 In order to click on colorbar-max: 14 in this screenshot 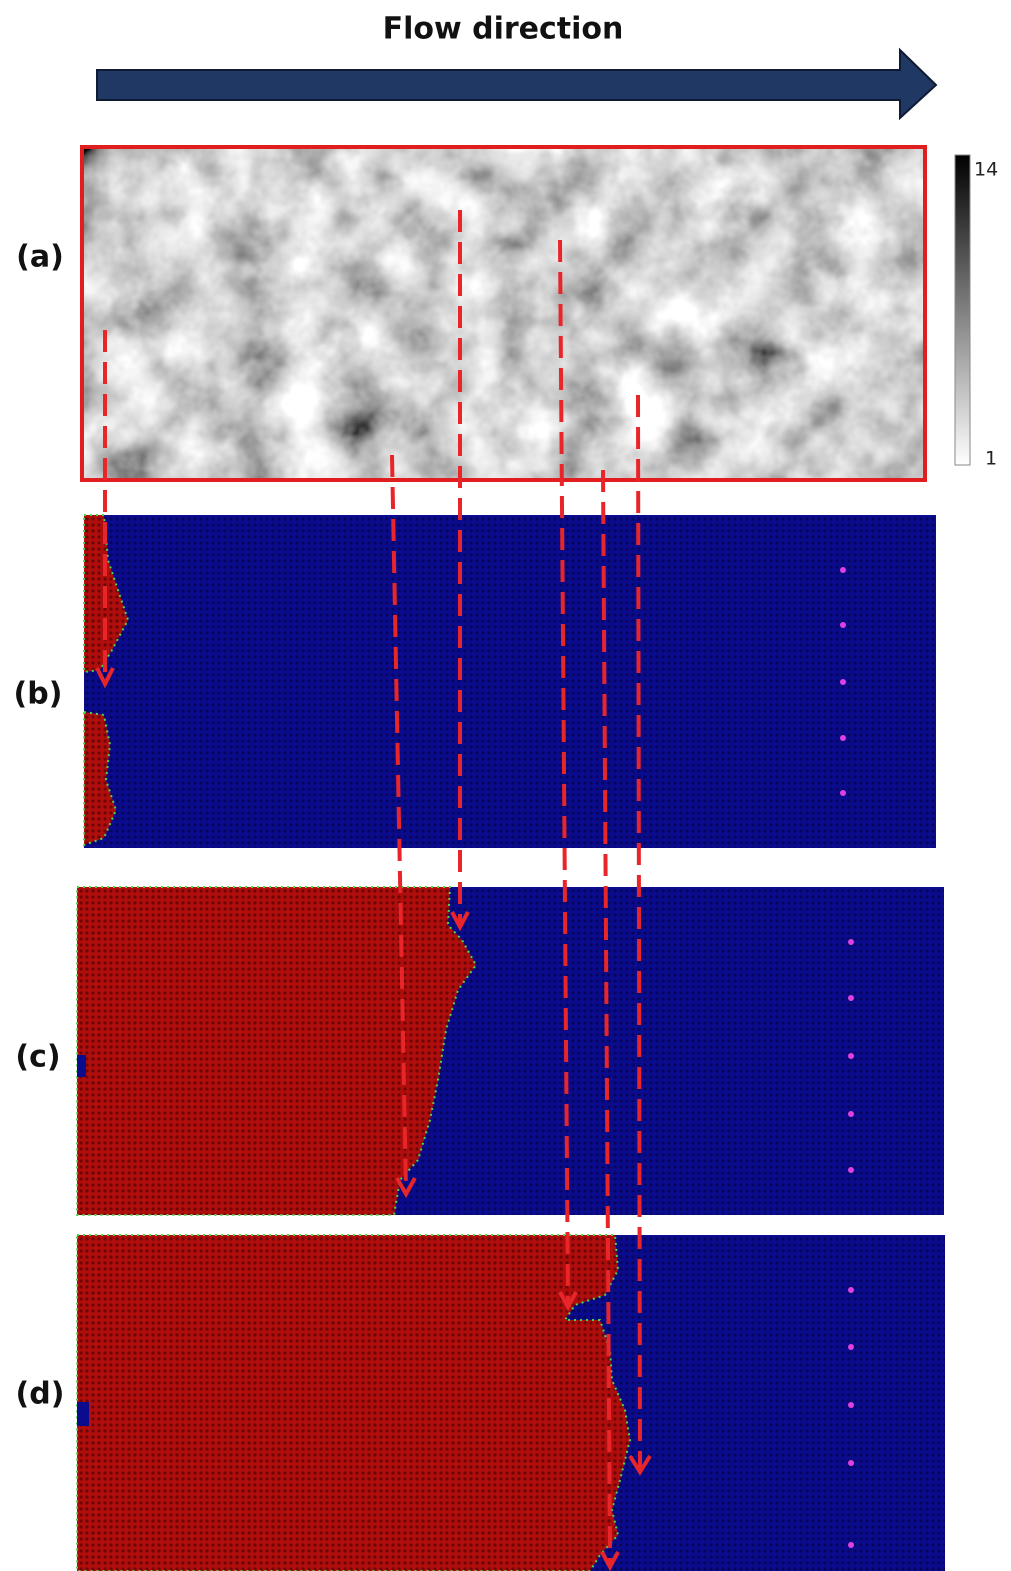, I will do `click(986, 170)`.